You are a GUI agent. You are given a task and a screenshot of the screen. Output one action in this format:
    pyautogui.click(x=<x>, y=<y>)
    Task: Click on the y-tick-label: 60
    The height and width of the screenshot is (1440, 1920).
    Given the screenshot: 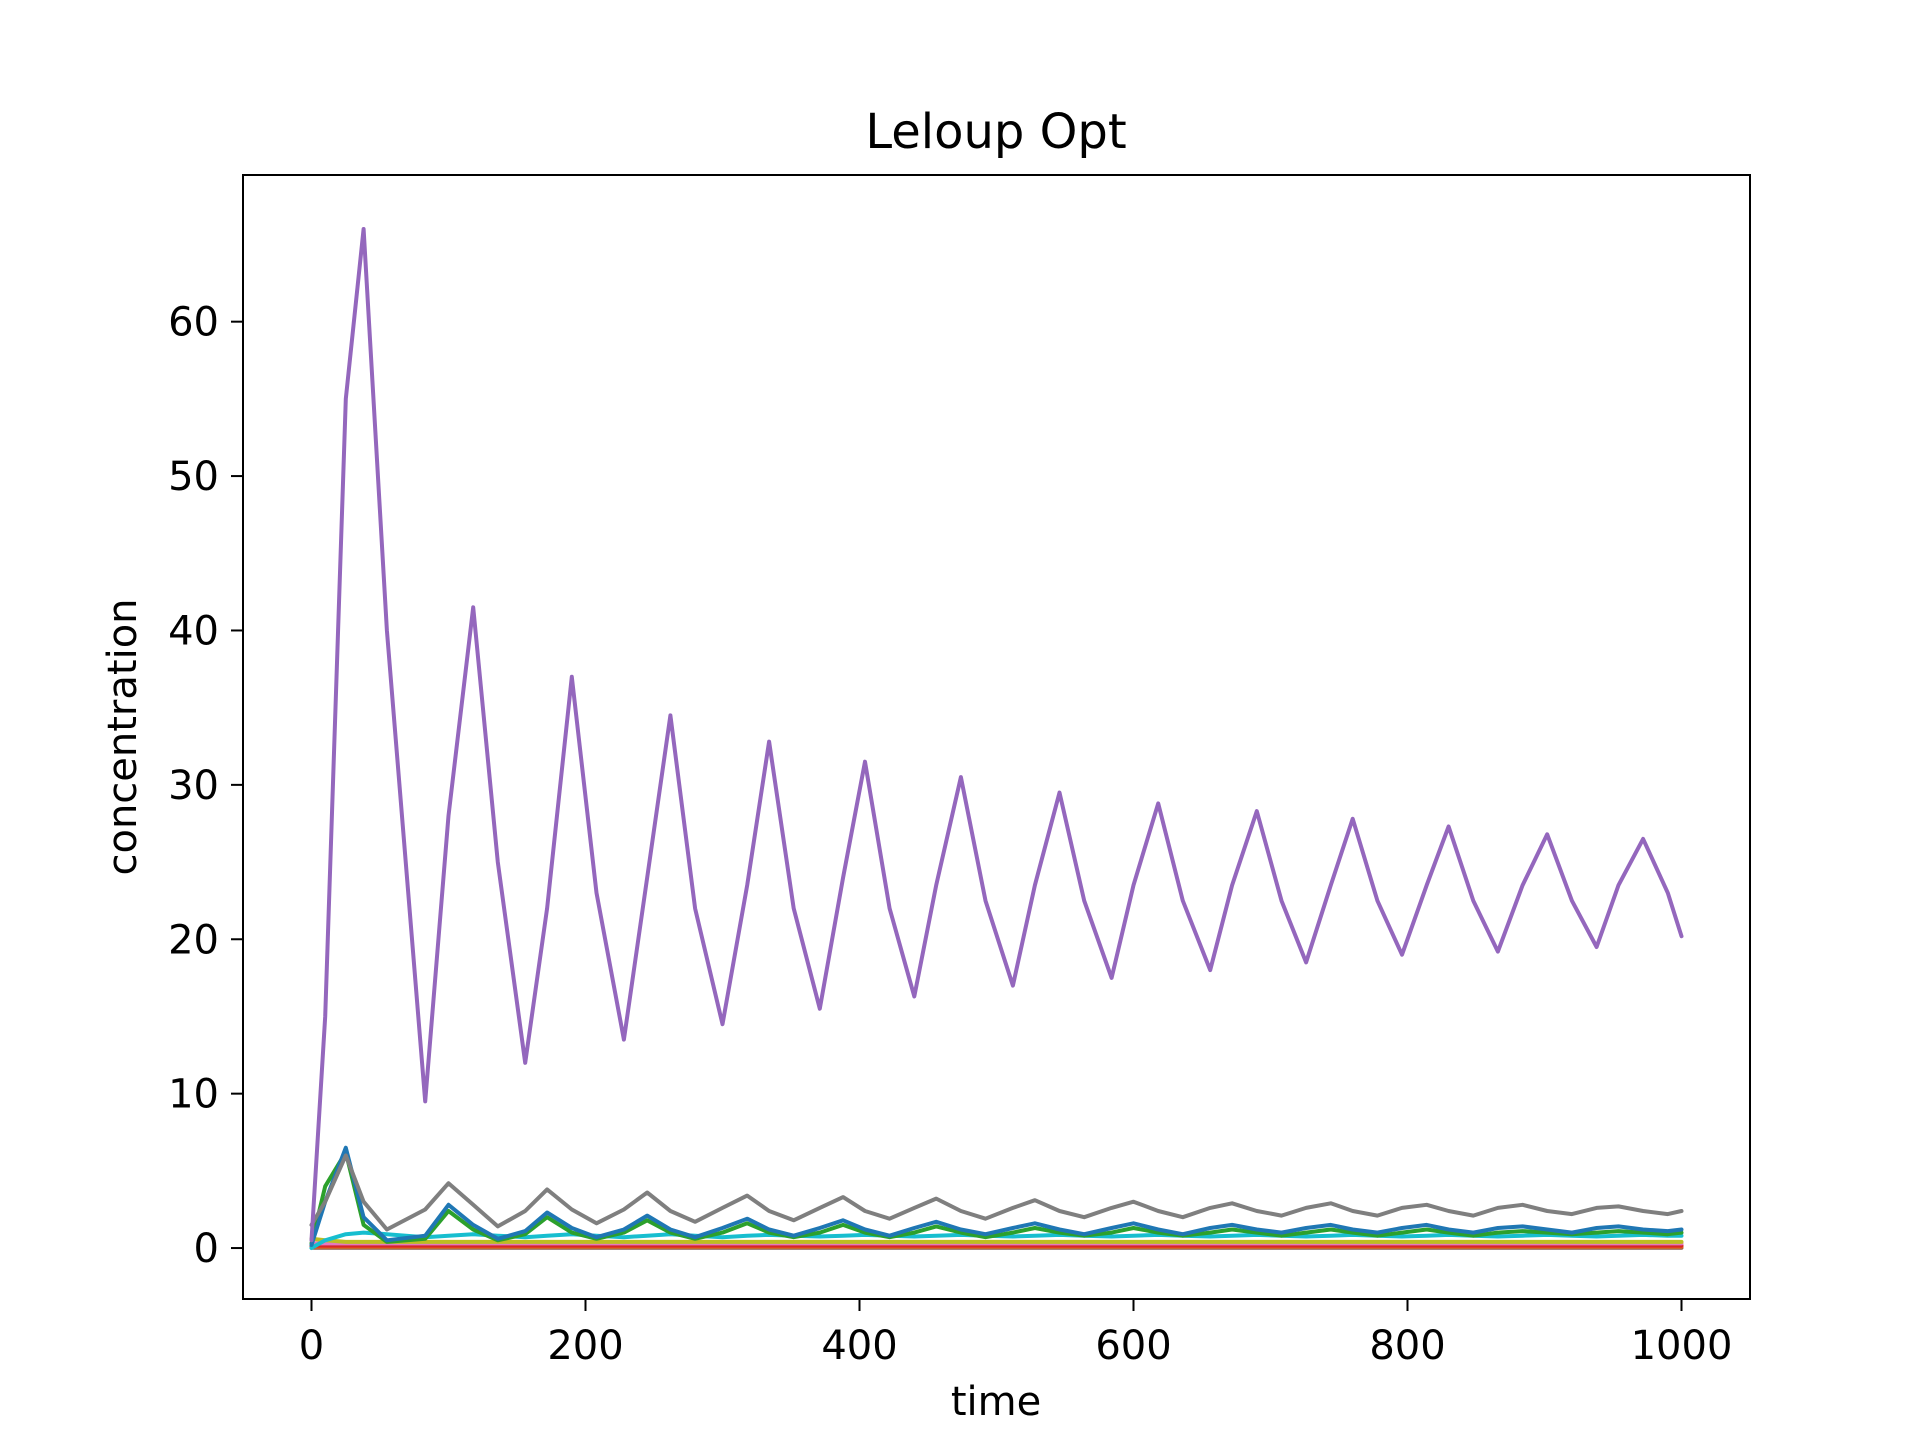 What is the action you would take?
    pyautogui.click(x=193, y=323)
    